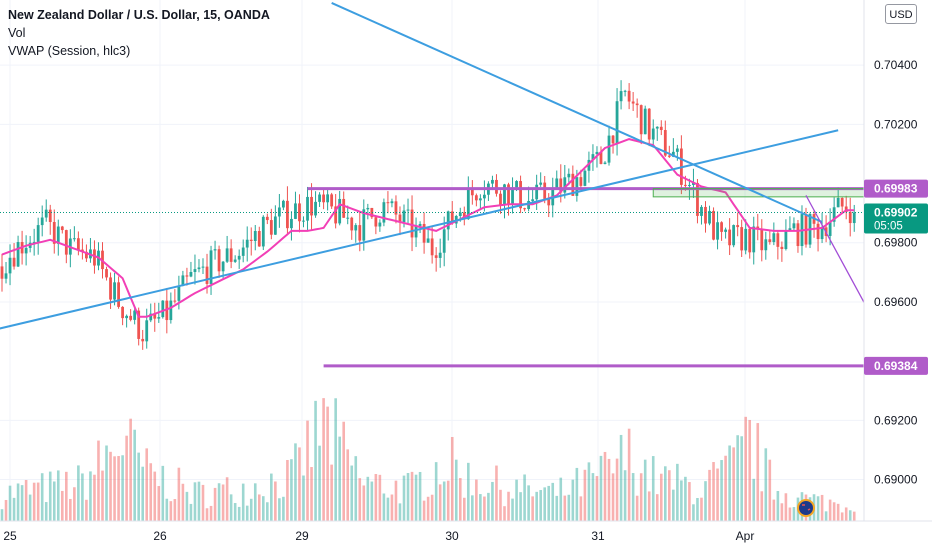  Describe the element at coordinates (302, 536) in the screenshot. I see `time-tick-label: 29` at that location.